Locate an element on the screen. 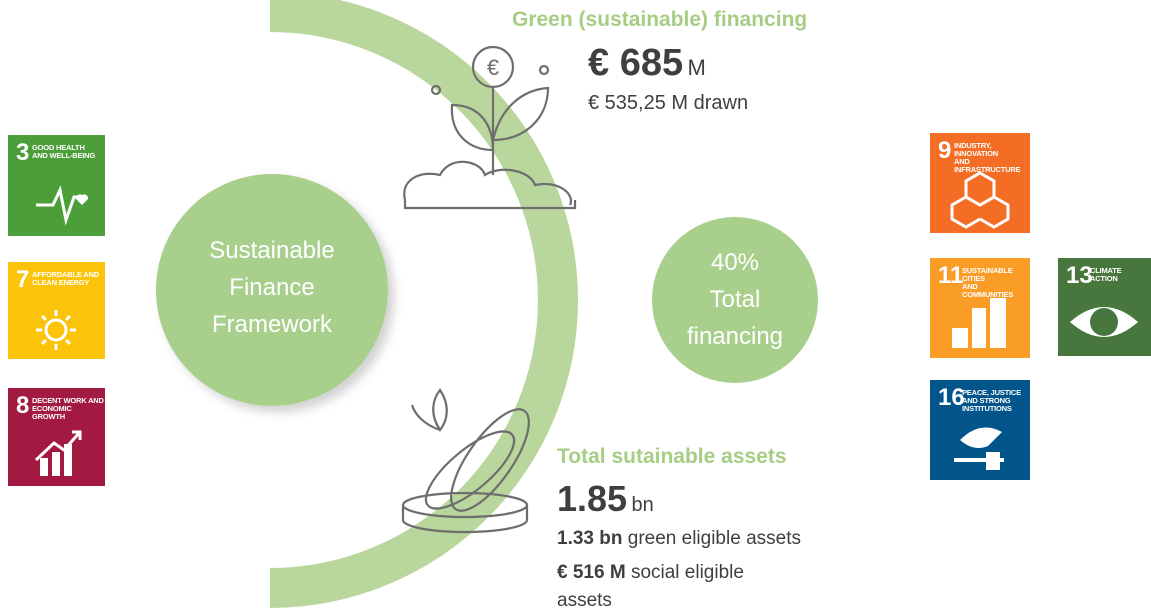  sdg-label-line: AND COMMUNITIES is located at coordinates (988, 290).